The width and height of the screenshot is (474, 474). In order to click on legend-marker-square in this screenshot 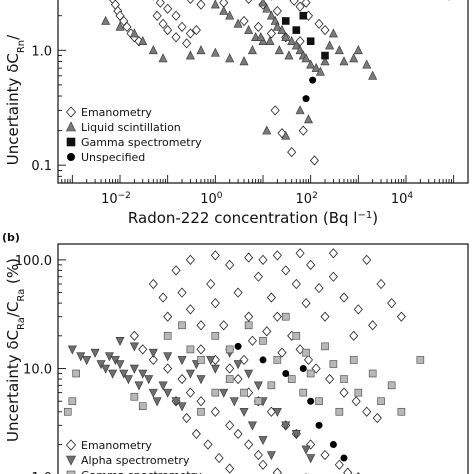, I will do `click(71, 142)`.